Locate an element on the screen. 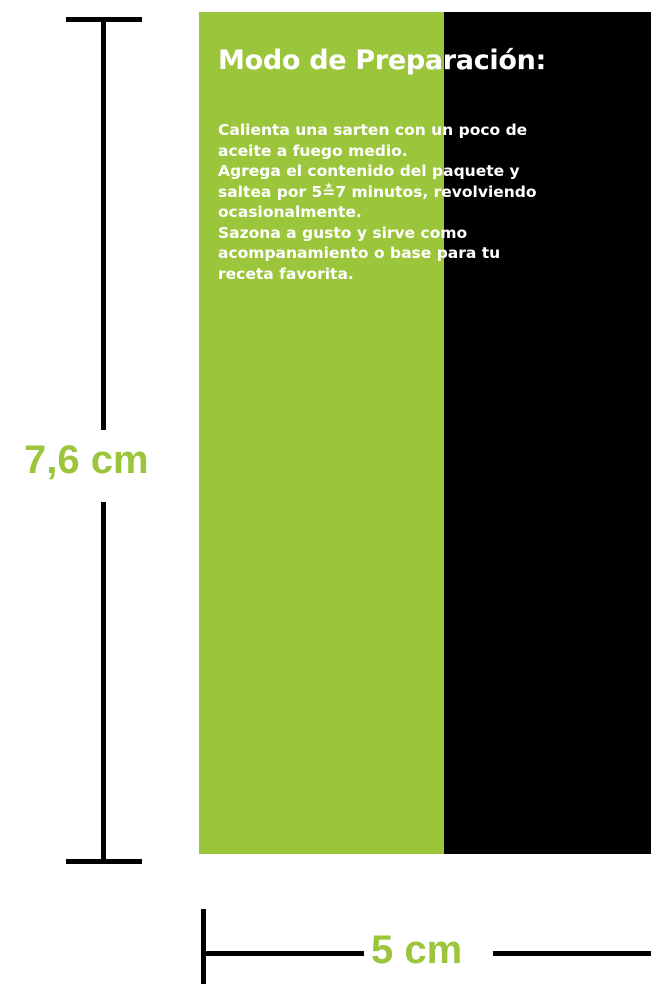  instruction-line: Sazona a gusto y sirve como is located at coordinates (343, 232).